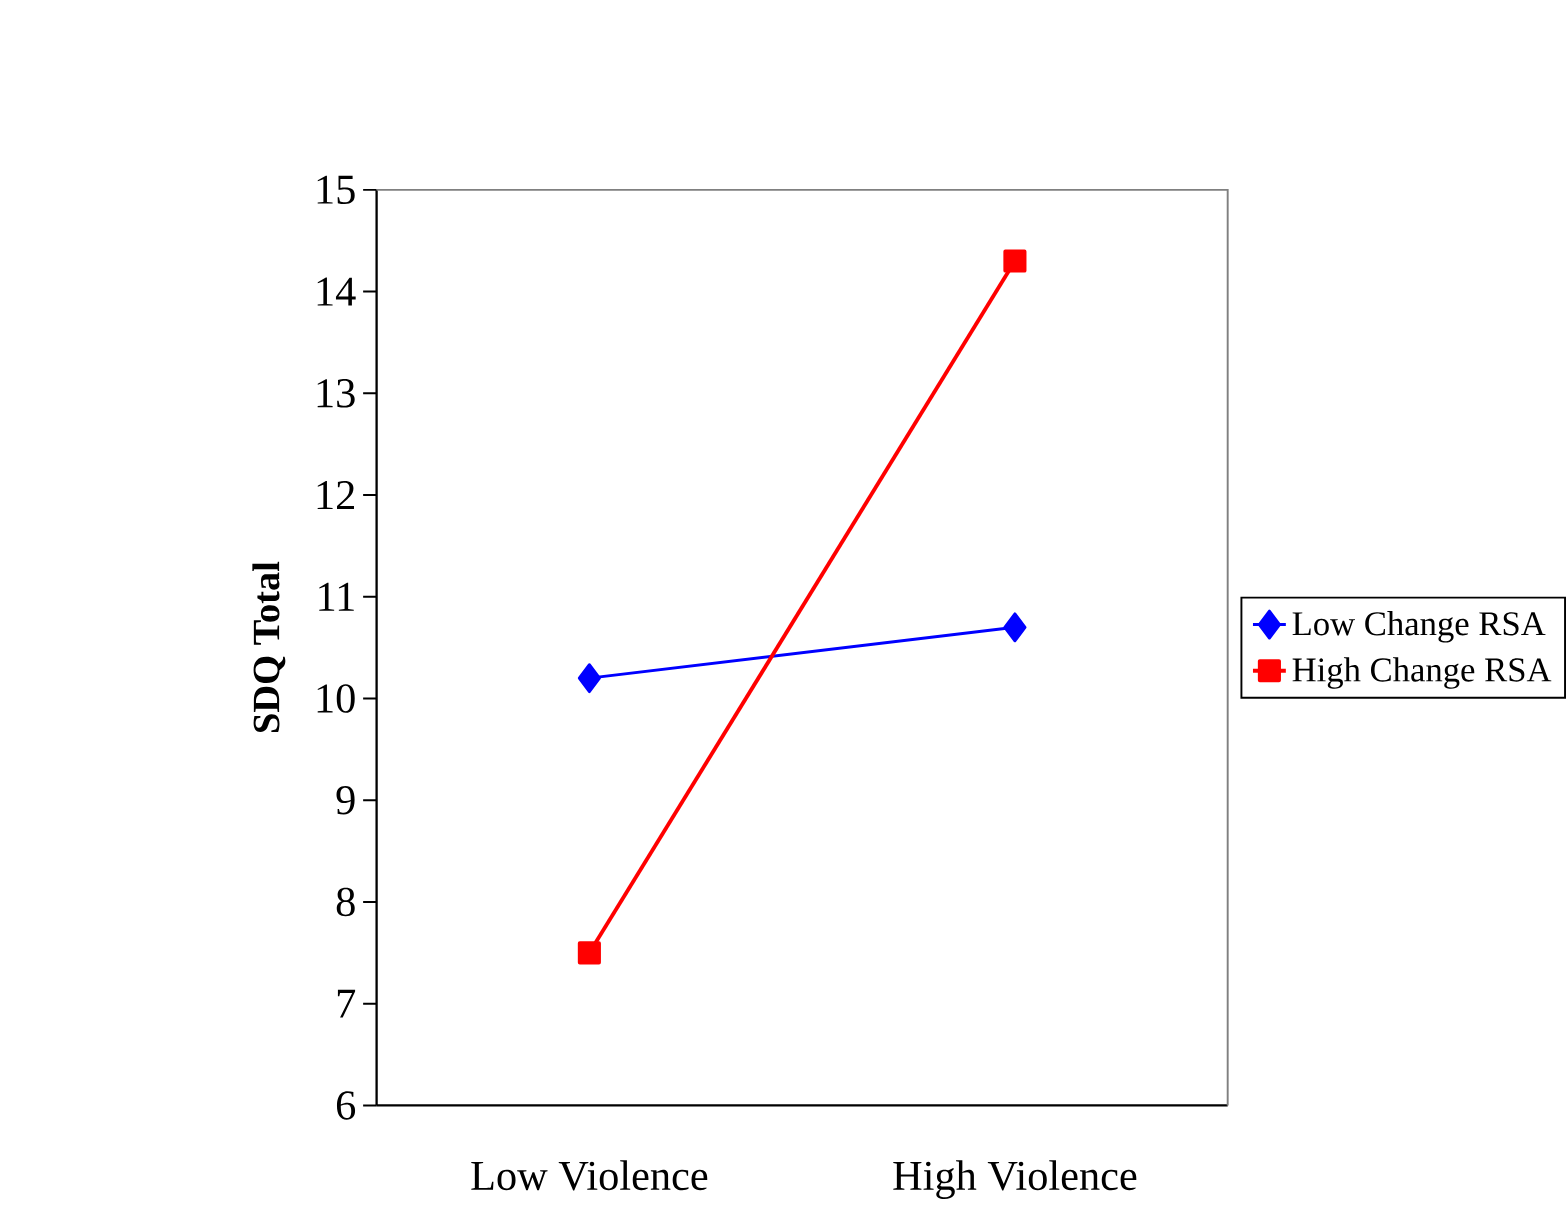  What do you see at coordinates (589, 1175) in the screenshot?
I see `x-tick-label: Low Violence` at bounding box center [589, 1175].